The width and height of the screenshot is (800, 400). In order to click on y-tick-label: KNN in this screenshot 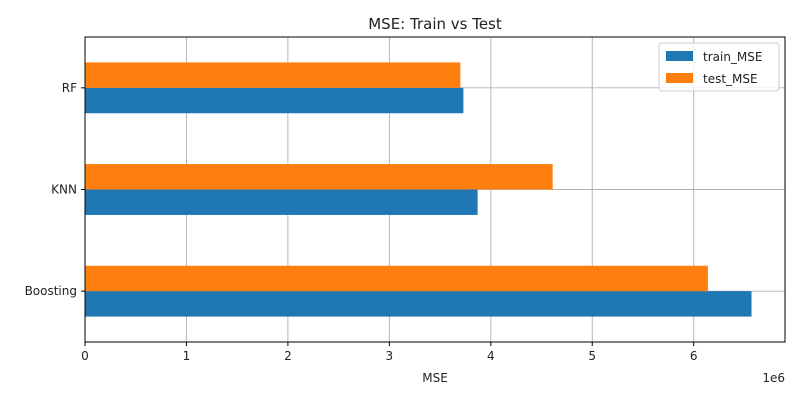, I will do `click(64, 190)`.